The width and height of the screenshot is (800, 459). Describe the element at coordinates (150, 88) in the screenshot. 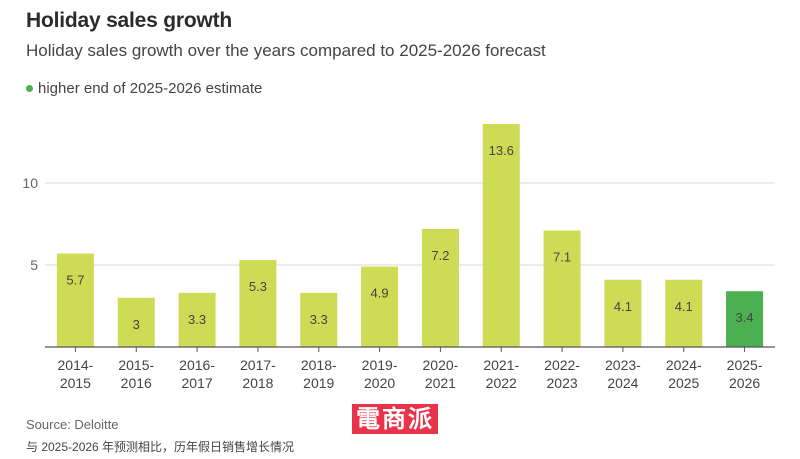

I see `legend-label: higher end of 2025-2026 estimate` at that location.